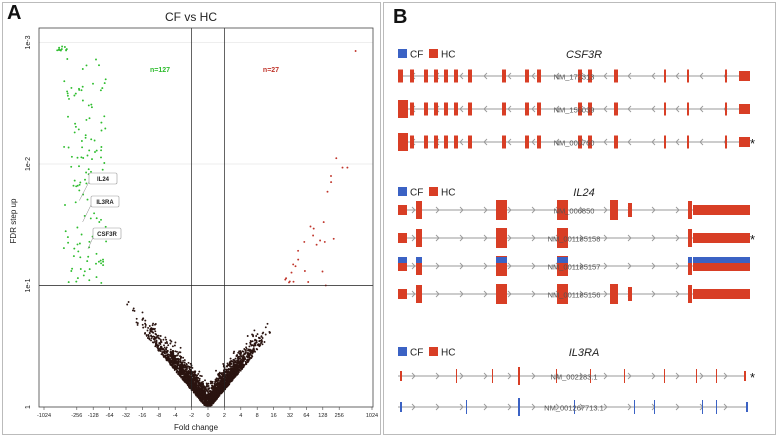 The width and height of the screenshot is (778, 439). I want to click on callout-box, so click(107, 233).